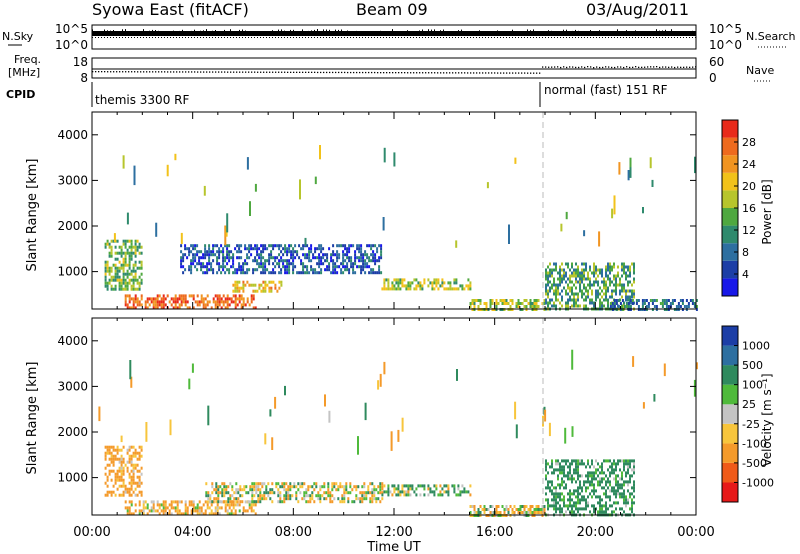 The width and height of the screenshot is (800, 554). I want to click on power-colorbar-label: Power [dB], so click(767, 211).